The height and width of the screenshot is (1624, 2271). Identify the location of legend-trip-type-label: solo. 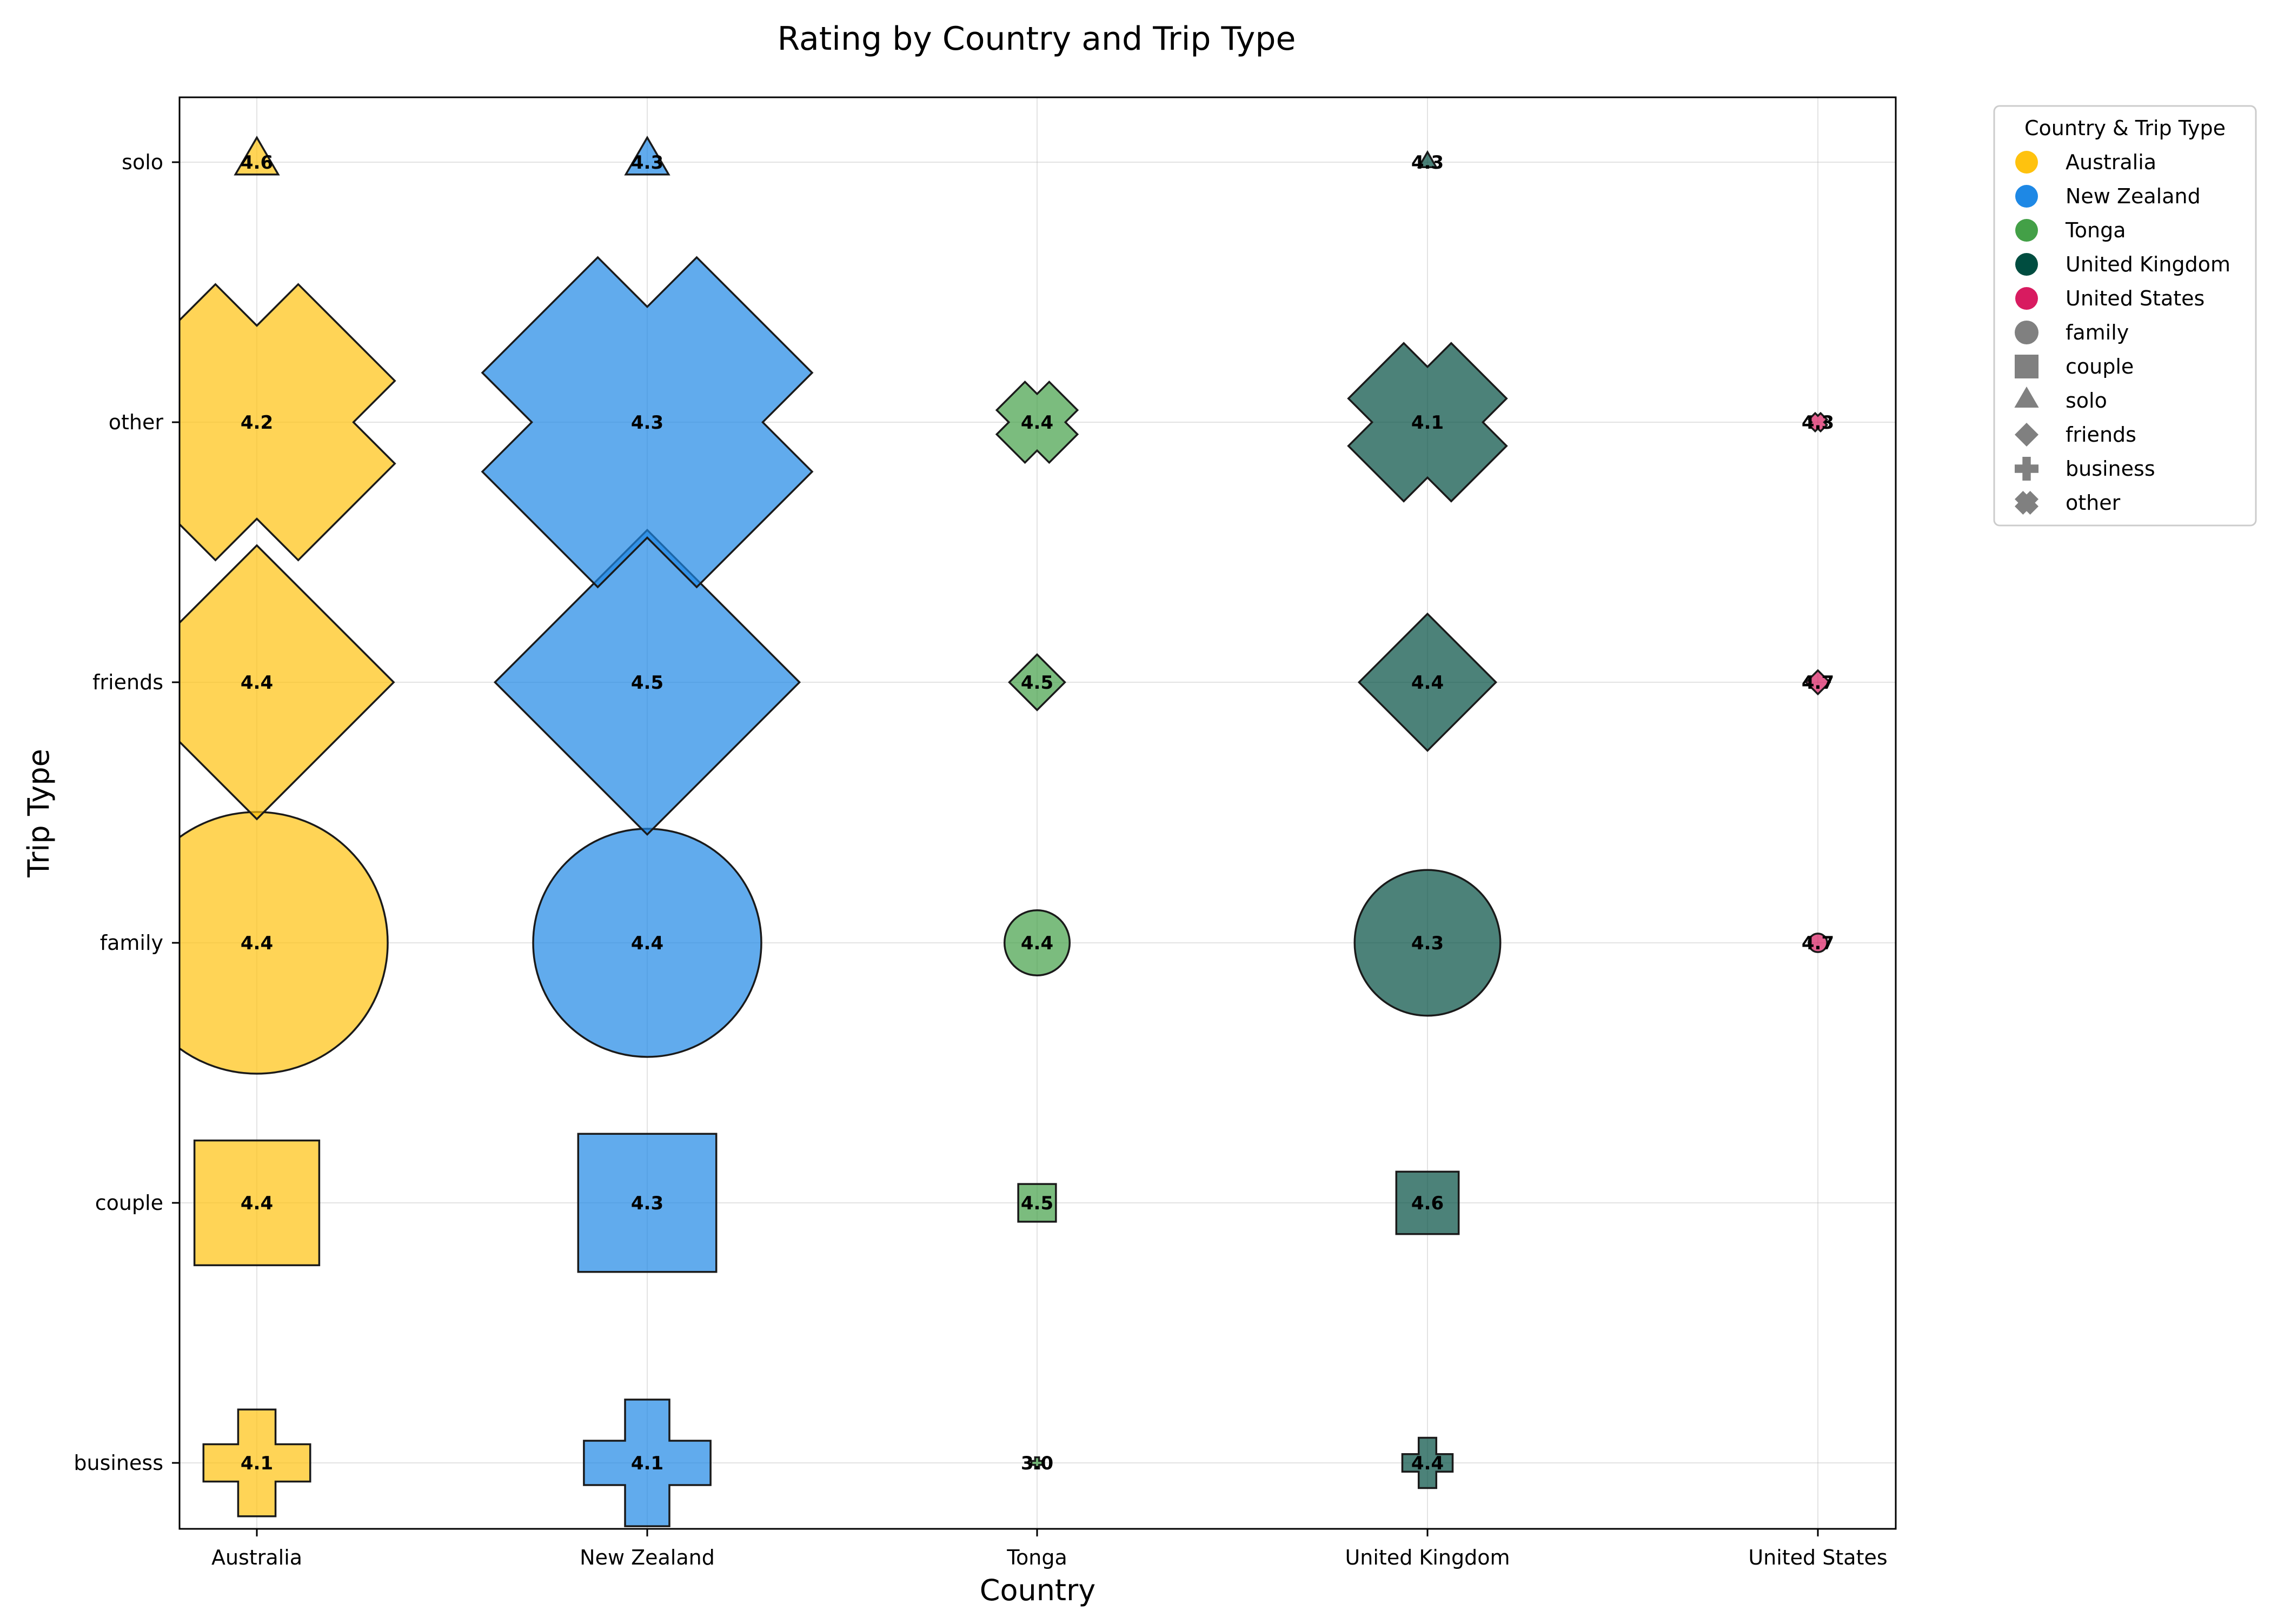
(2086, 400).